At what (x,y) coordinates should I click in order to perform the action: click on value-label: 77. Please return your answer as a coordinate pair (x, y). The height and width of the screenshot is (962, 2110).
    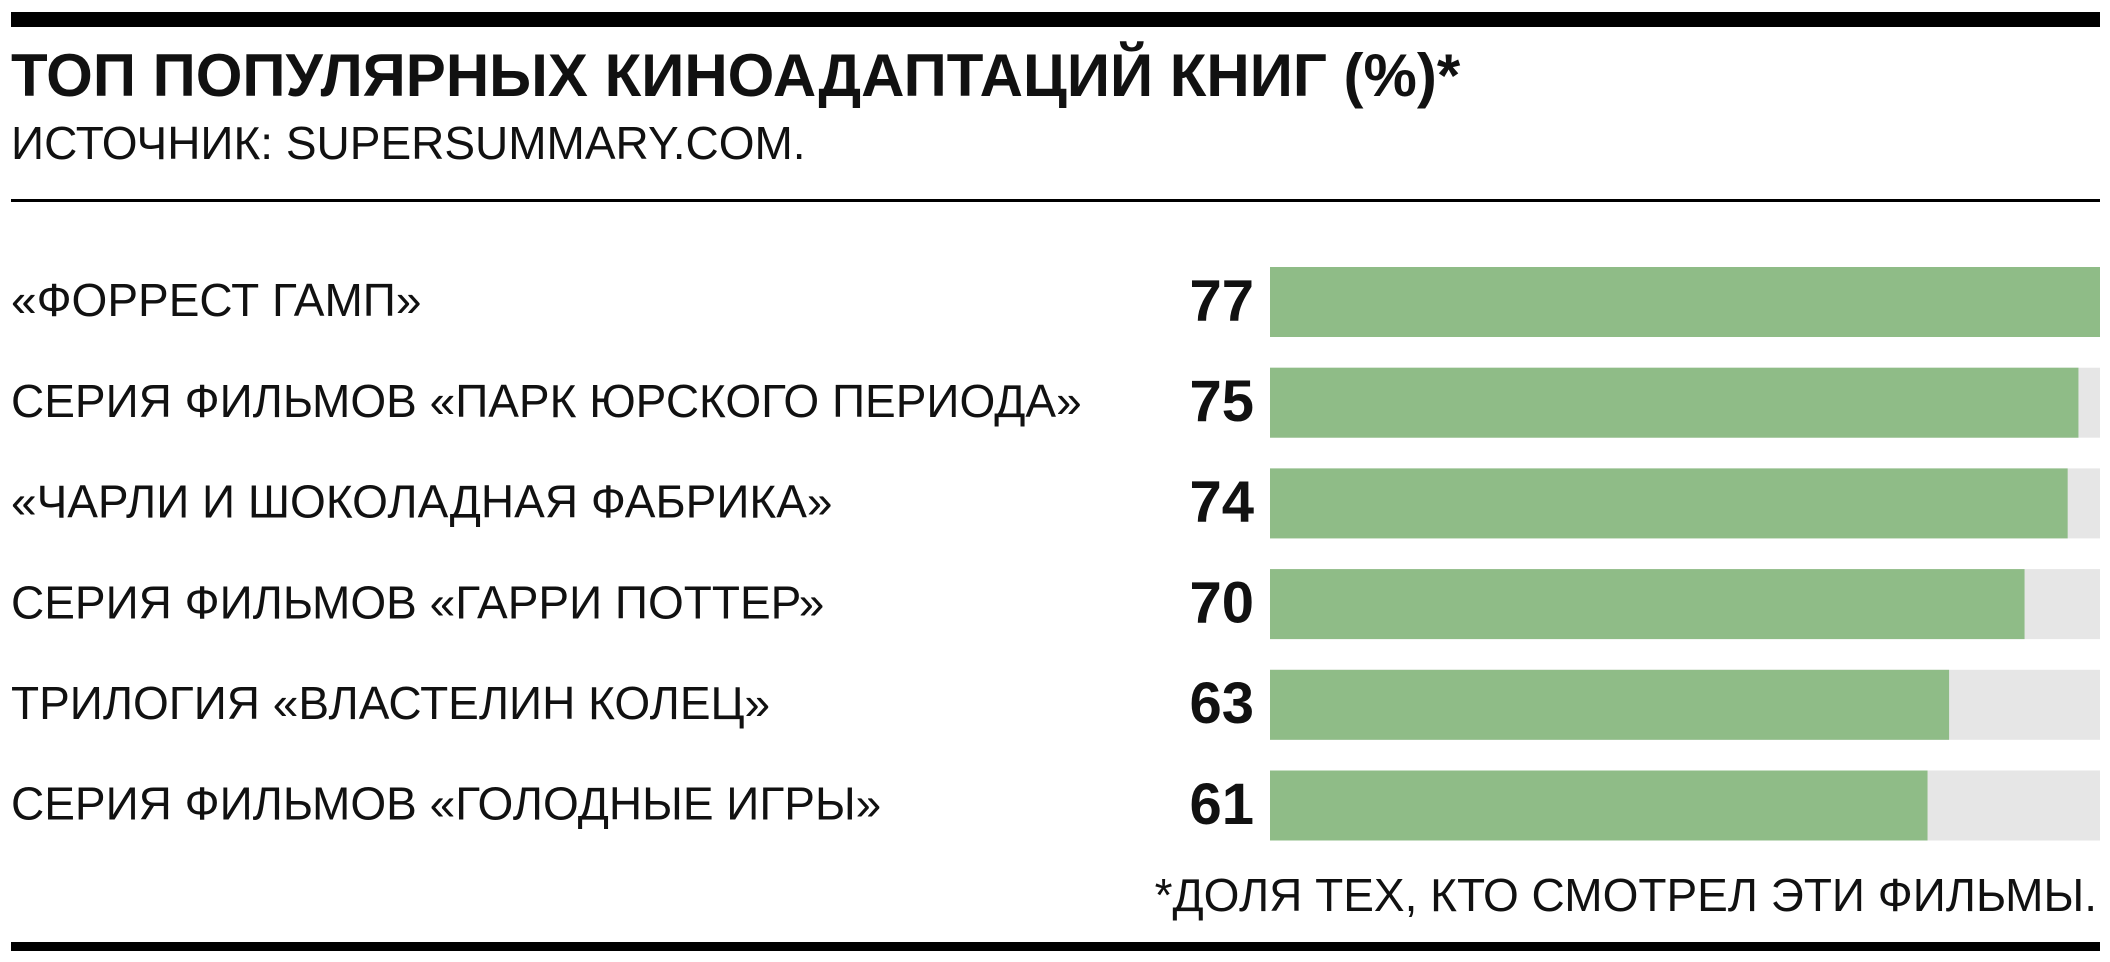
    Looking at the image, I should click on (1221, 300).